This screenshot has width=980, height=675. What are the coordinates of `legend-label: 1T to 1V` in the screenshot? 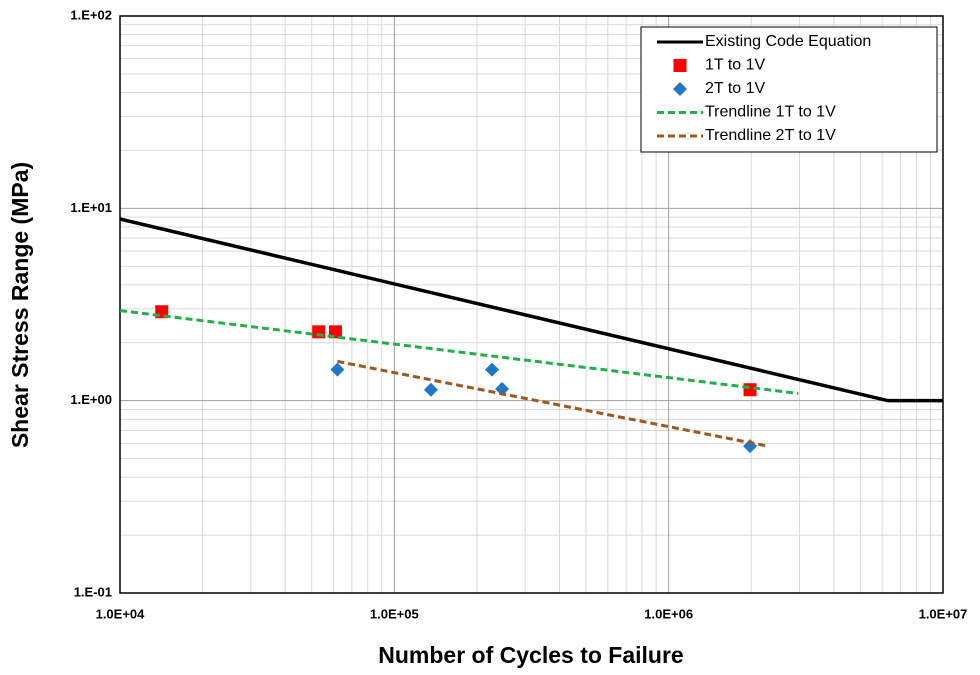 It's located at (735, 65).